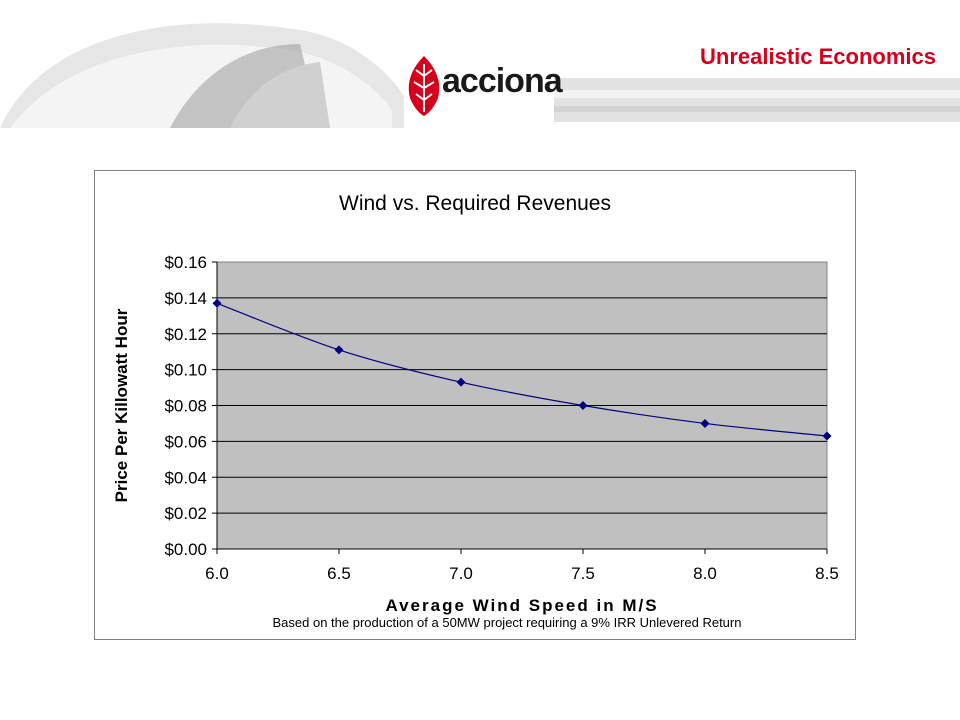 The width and height of the screenshot is (960, 720). I want to click on y-tick-label: $0.10, so click(185, 370).